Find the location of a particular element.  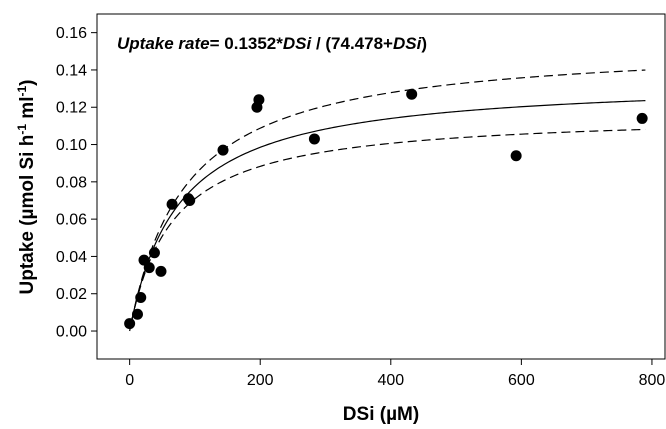

equation-end: ) is located at coordinates (424, 43).